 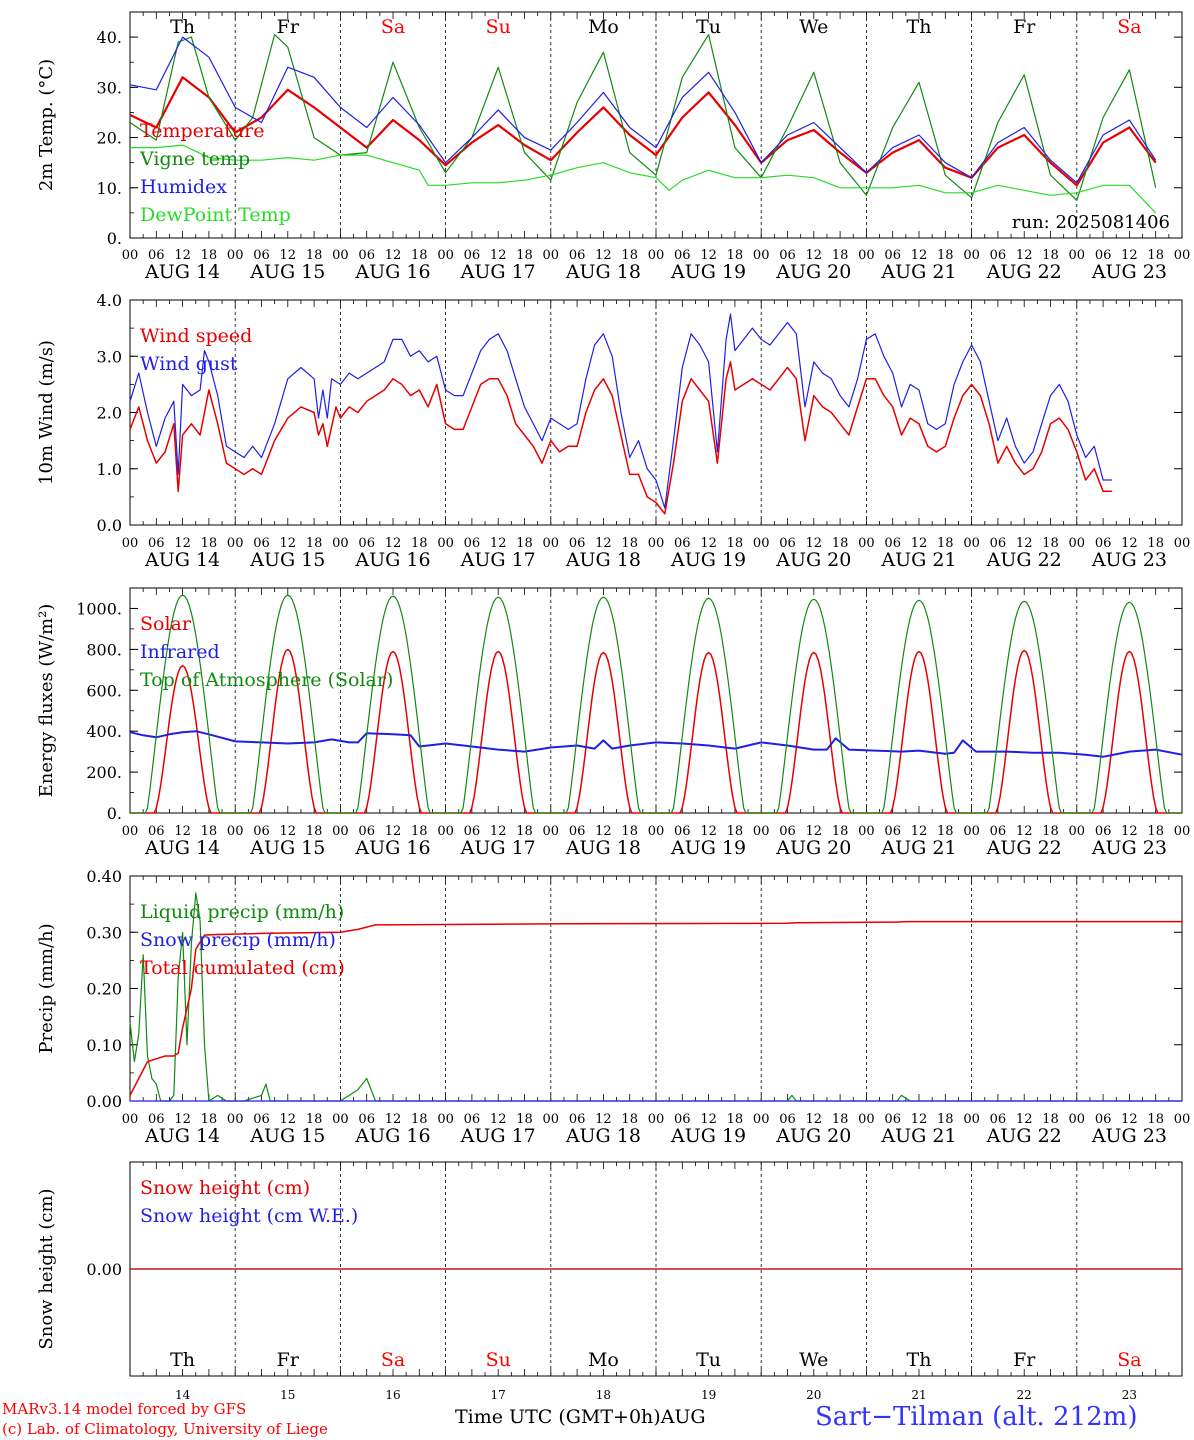 What do you see at coordinates (656, 704) in the screenshot?
I see `series-line-top-of-atmosphere-solar-` at bounding box center [656, 704].